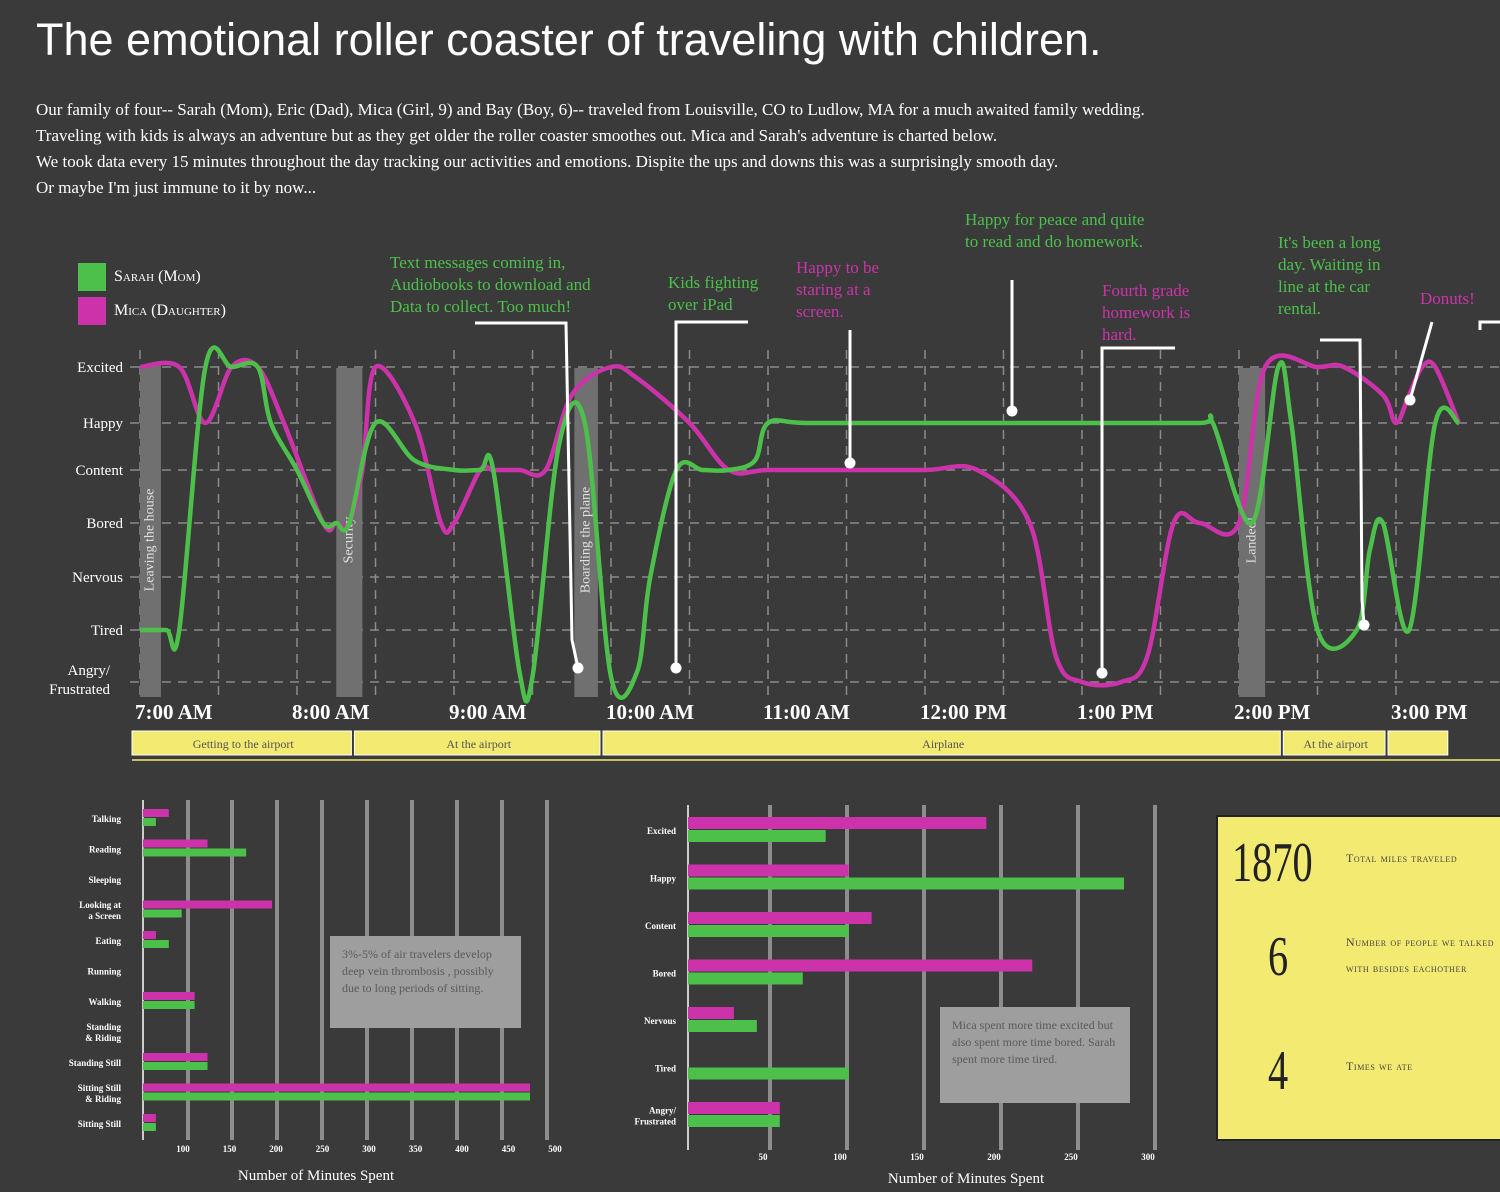 This screenshot has width=1500, height=1192. Describe the element at coordinates (107, 631) in the screenshot. I see `y-tick-label: Tired` at that location.